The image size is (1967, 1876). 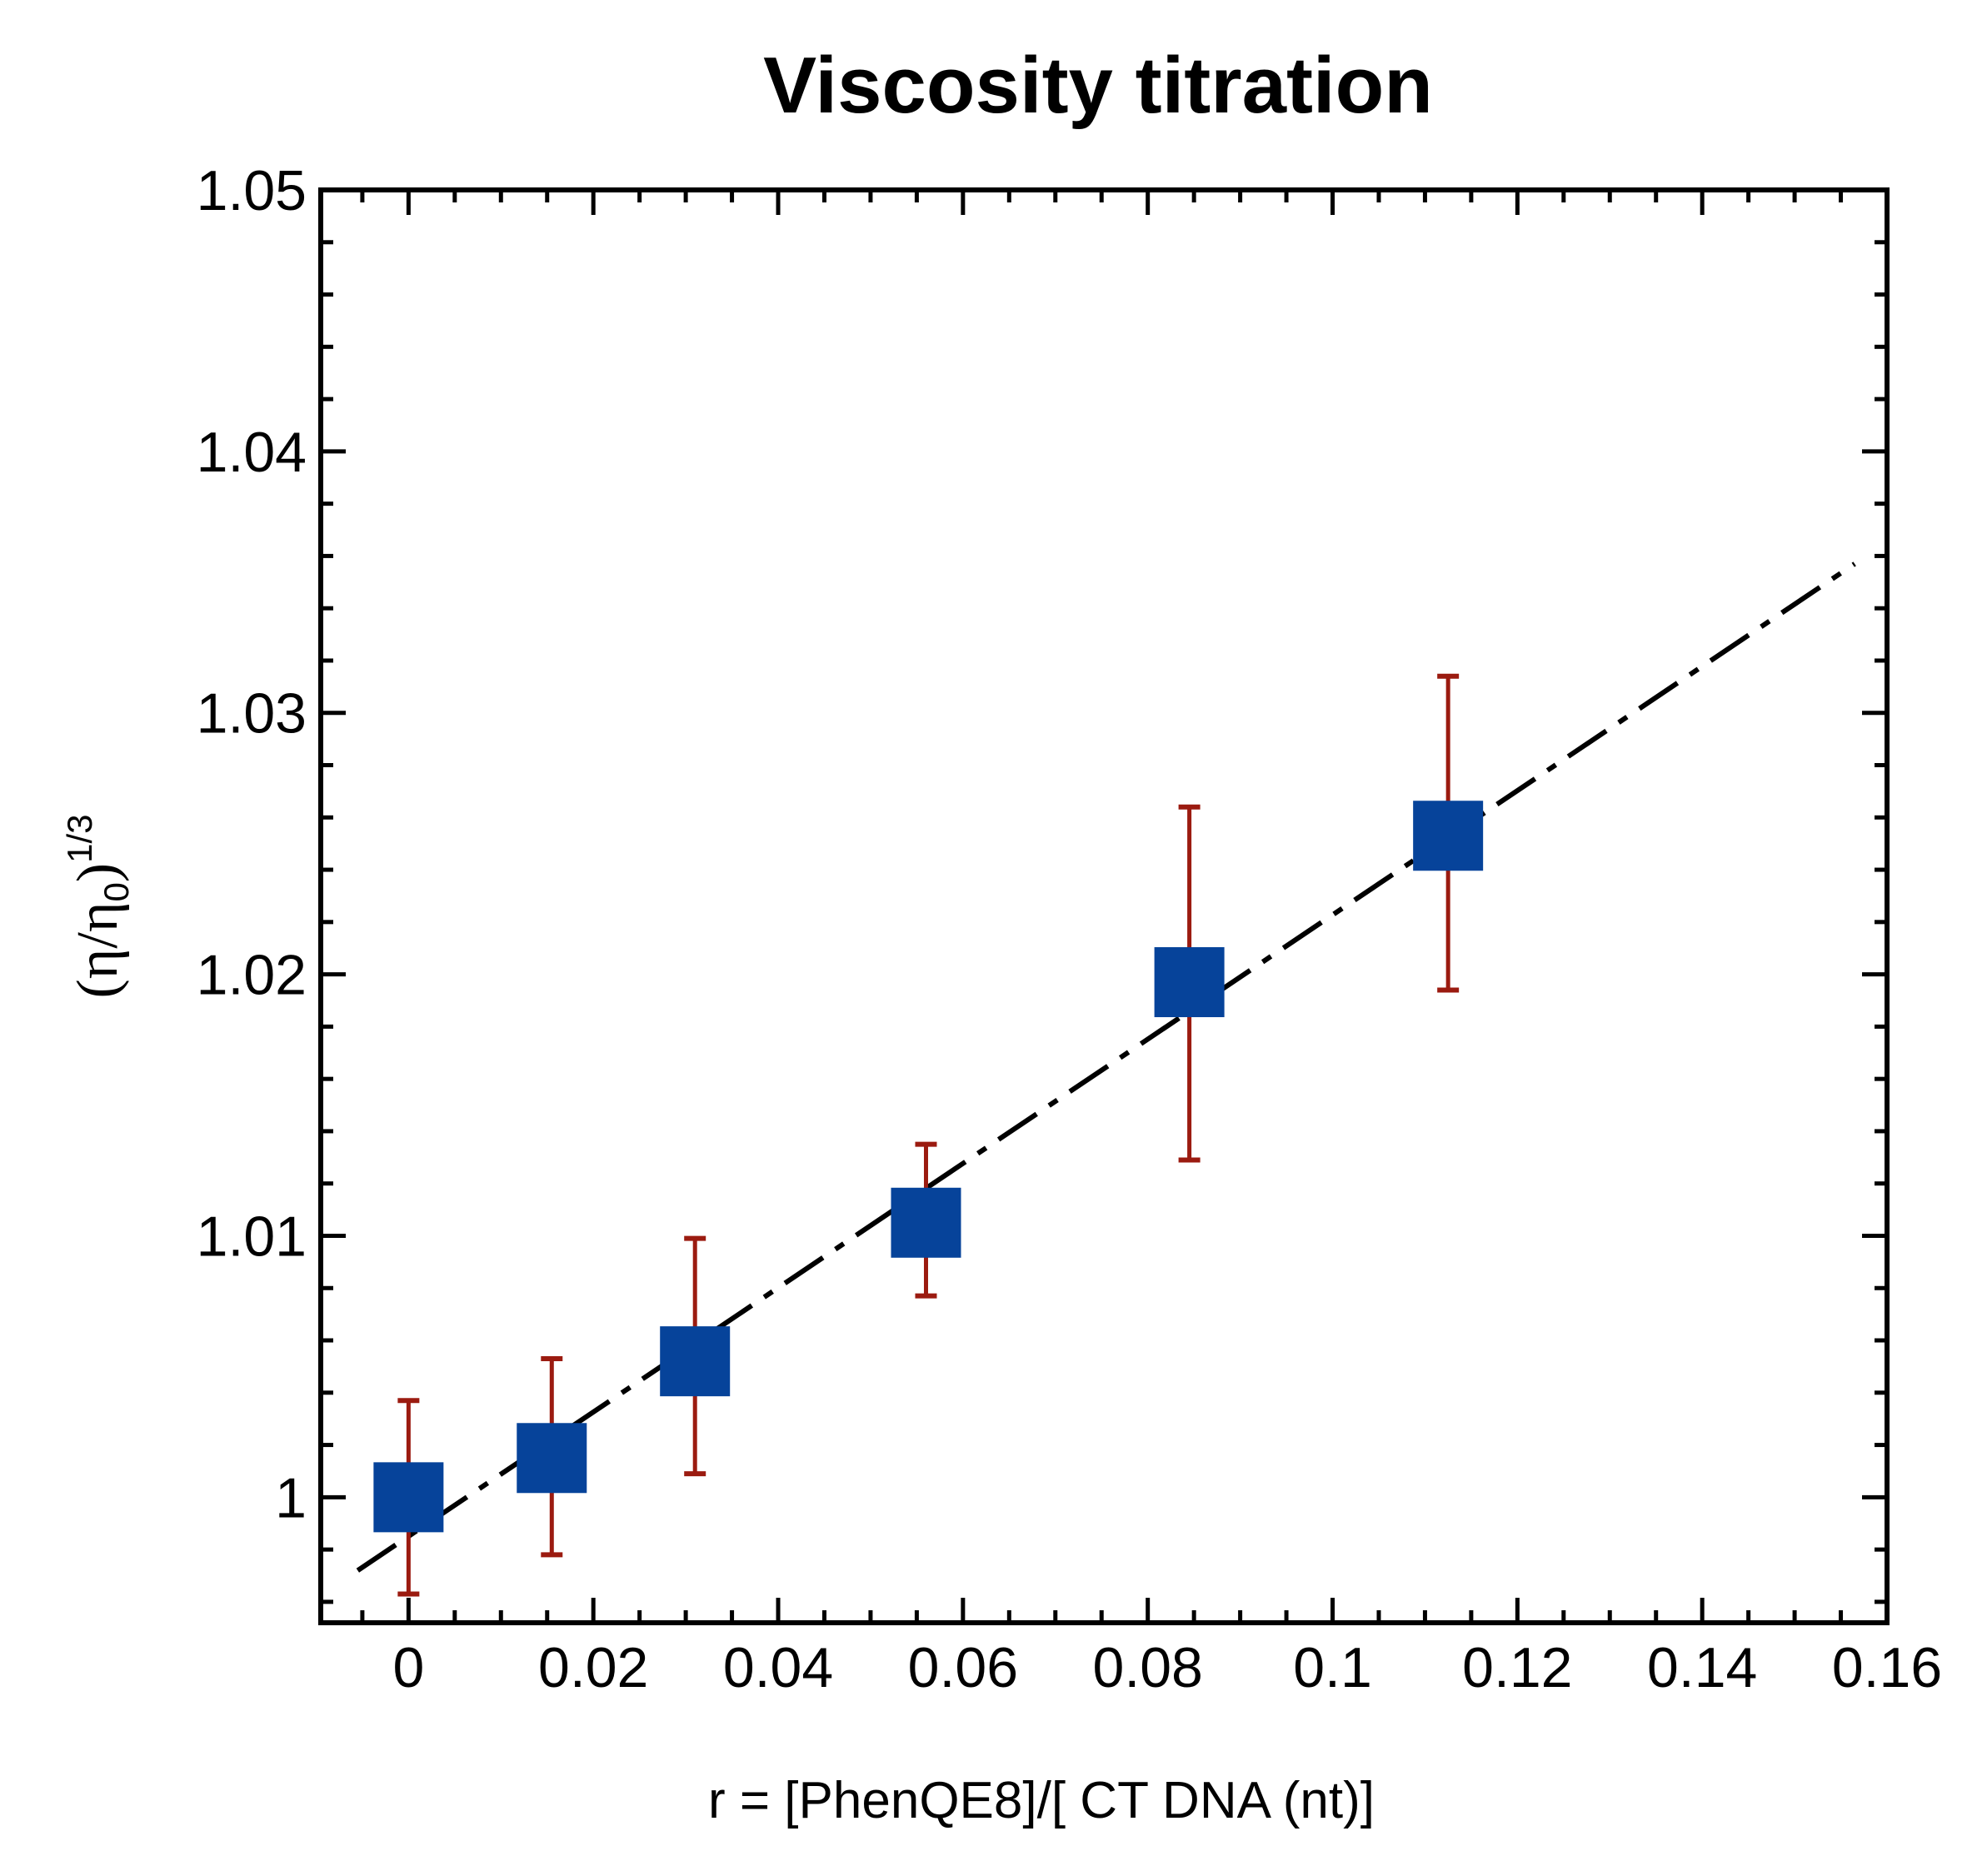 What do you see at coordinates (1041, 1800) in the screenshot?
I see `x-axis-label: r = [PhenQE8]/[ CT DNA (nt)]` at bounding box center [1041, 1800].